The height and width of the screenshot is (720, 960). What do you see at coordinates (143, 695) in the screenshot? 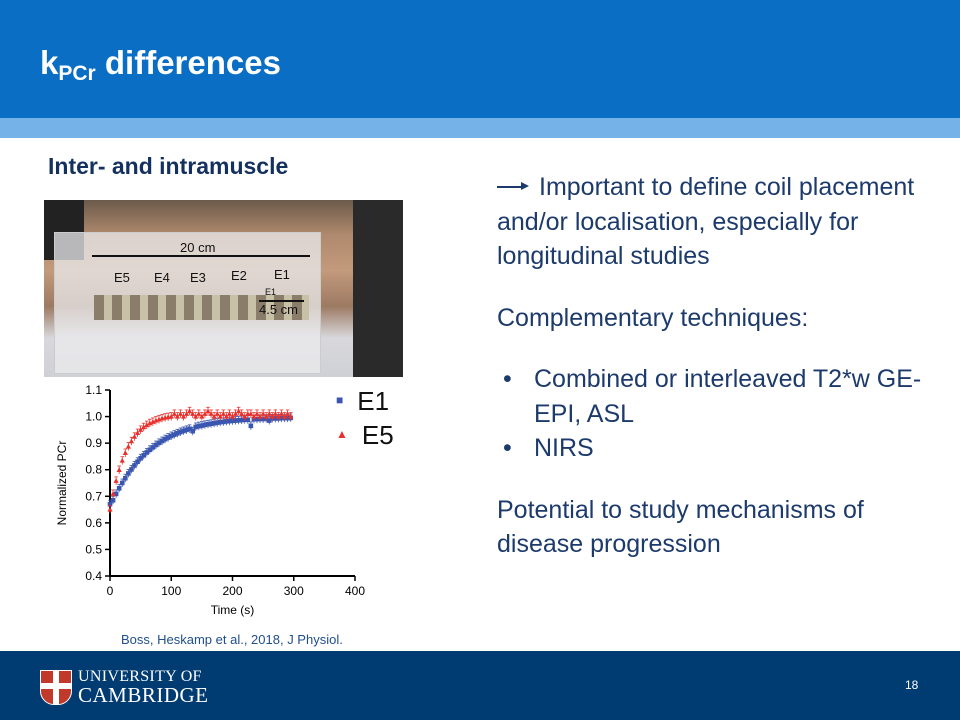
I see `wordmark-line2: CAMBRIDGE` at bounding box center [143, 695].